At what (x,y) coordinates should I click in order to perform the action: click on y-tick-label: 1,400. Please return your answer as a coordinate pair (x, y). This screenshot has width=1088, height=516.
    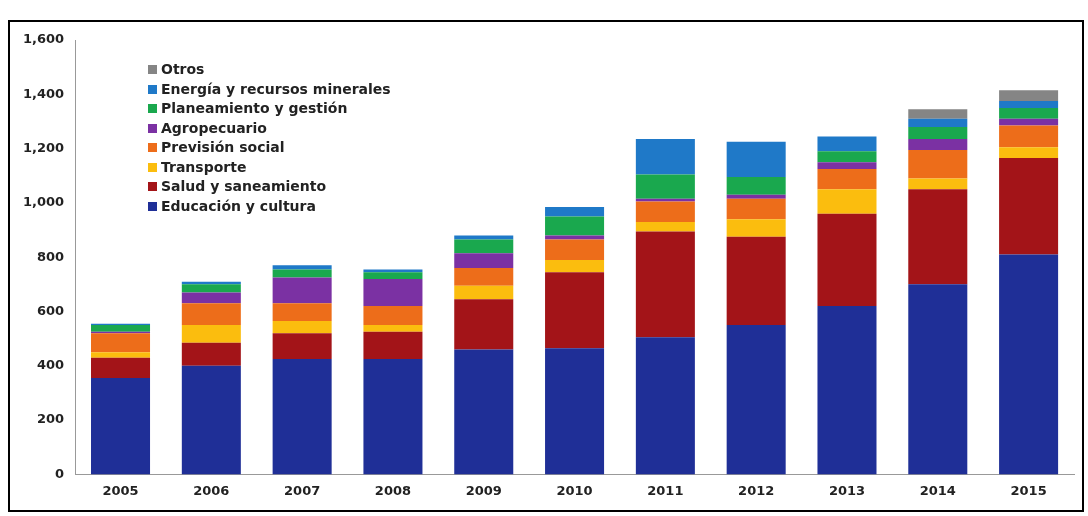
    Looking at the image, I should click on (44, 93).